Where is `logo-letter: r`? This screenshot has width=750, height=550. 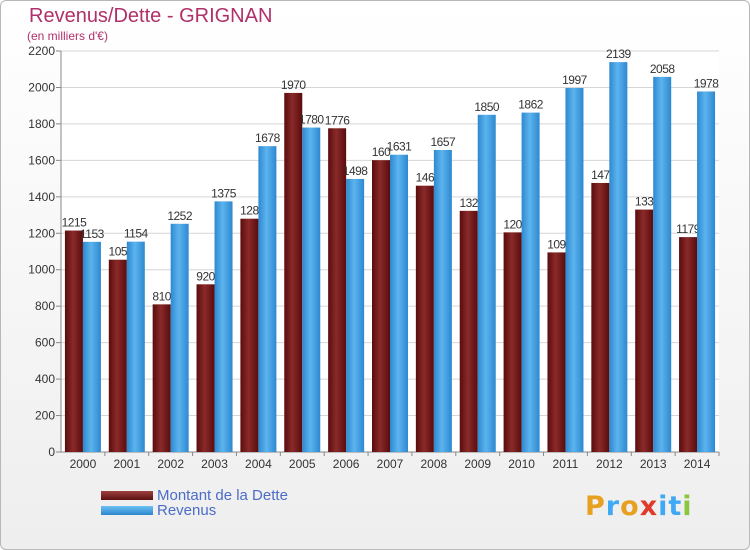 logo-letter: r is located at coordinates (613, 506).